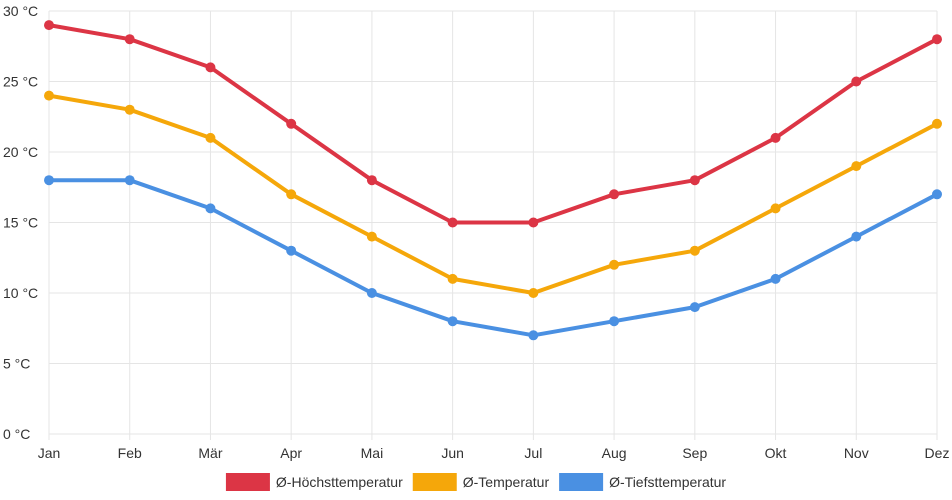 This screenshot has width=952, height=500. I want to click on x-tick-label: Mär, so click(210, 453).